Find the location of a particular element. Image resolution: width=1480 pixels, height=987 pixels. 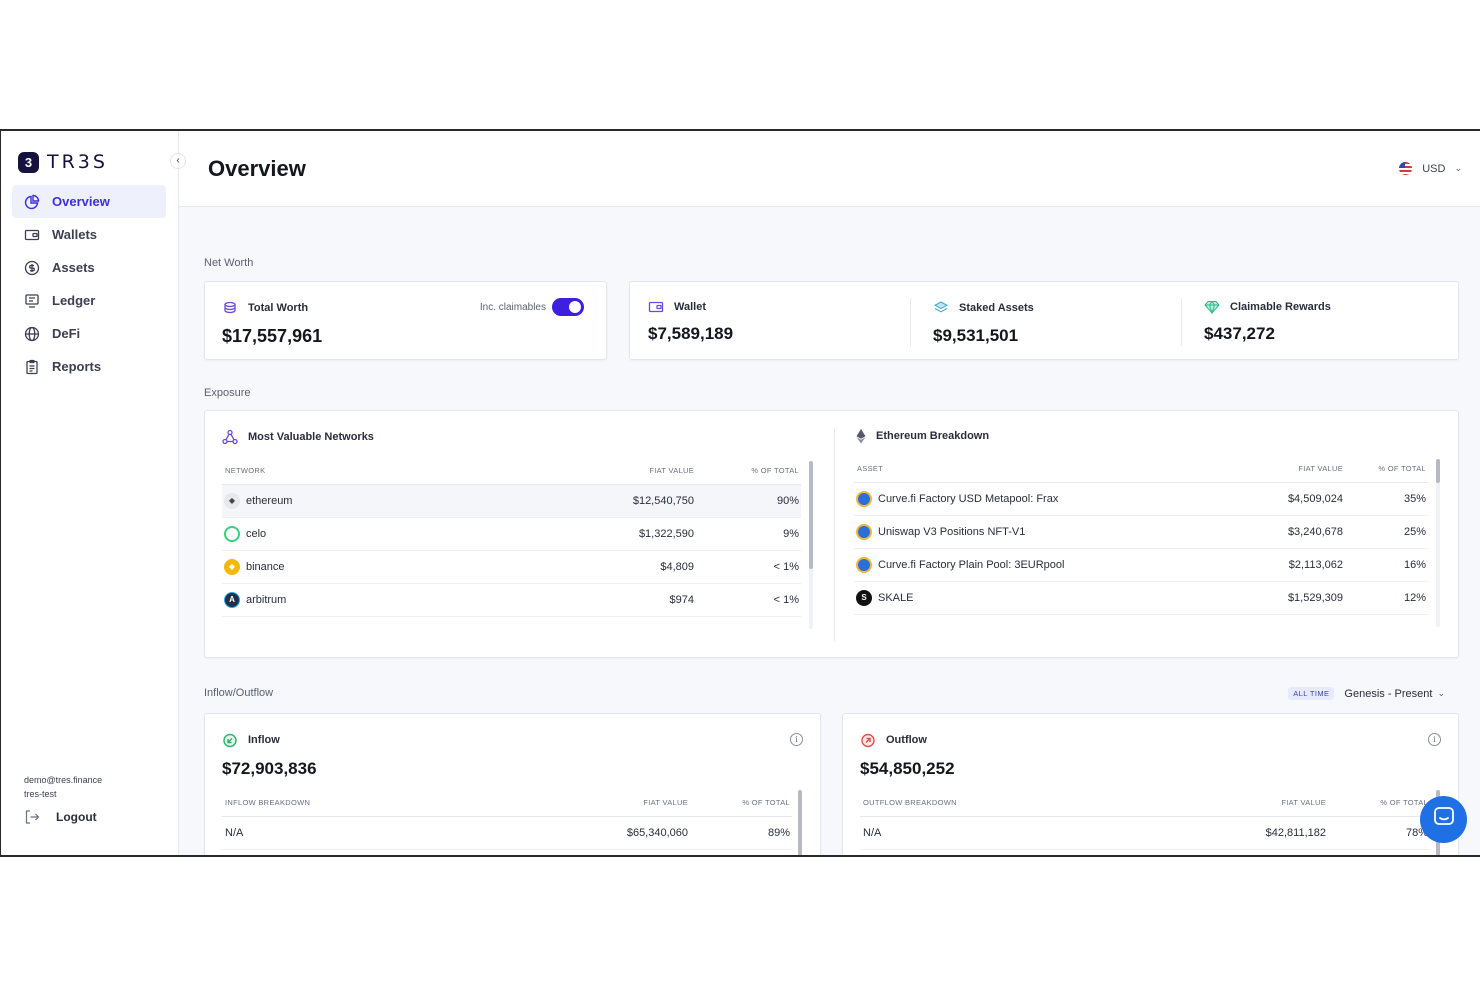

logout-button: Logout is located at coordinates (60, 817).